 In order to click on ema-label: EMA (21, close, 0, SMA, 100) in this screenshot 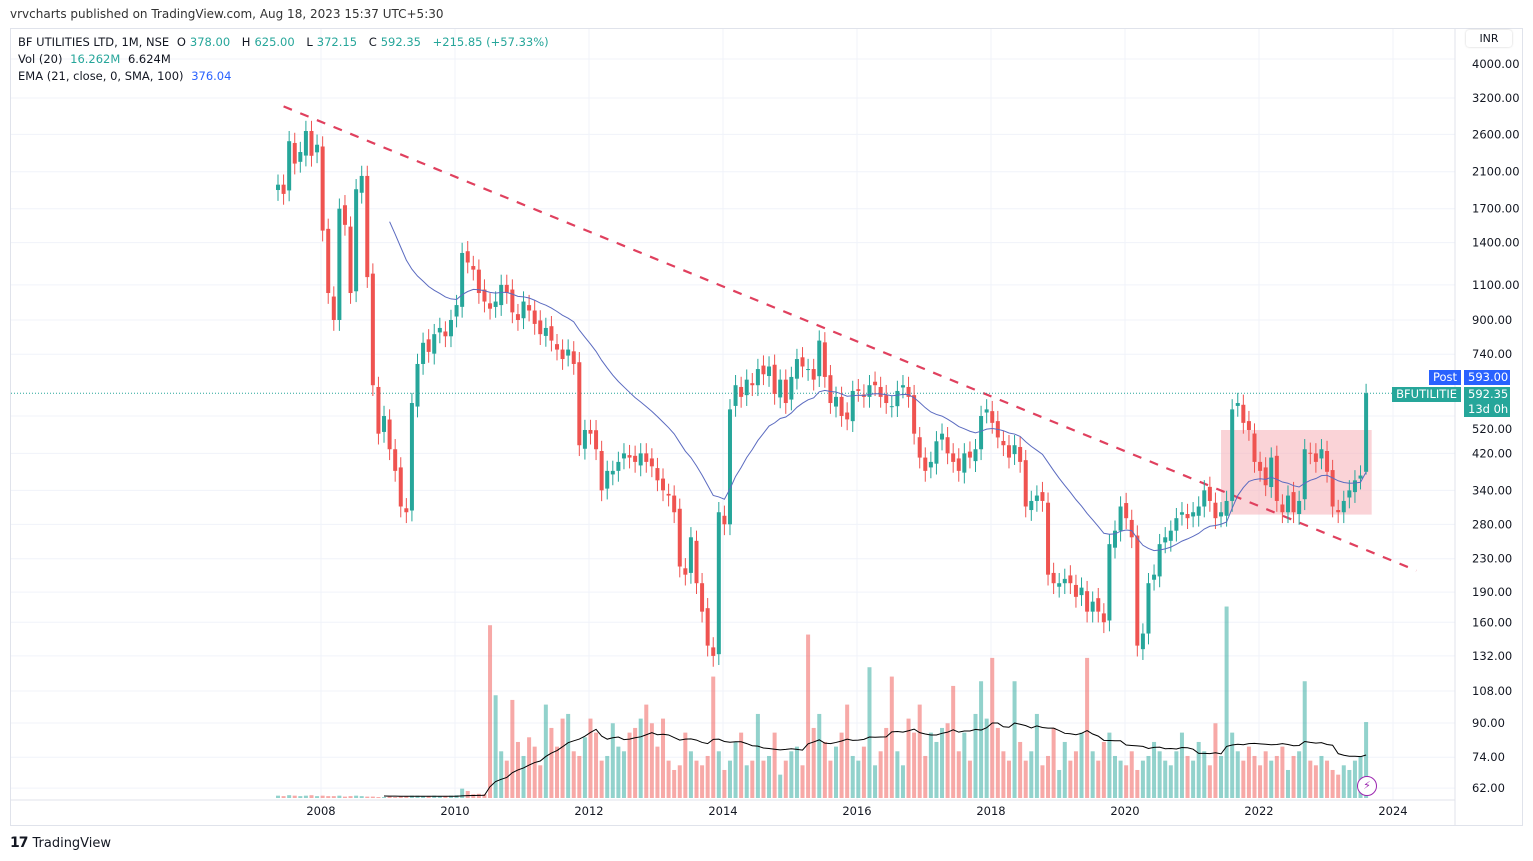, I will do `click(101, 76)`.